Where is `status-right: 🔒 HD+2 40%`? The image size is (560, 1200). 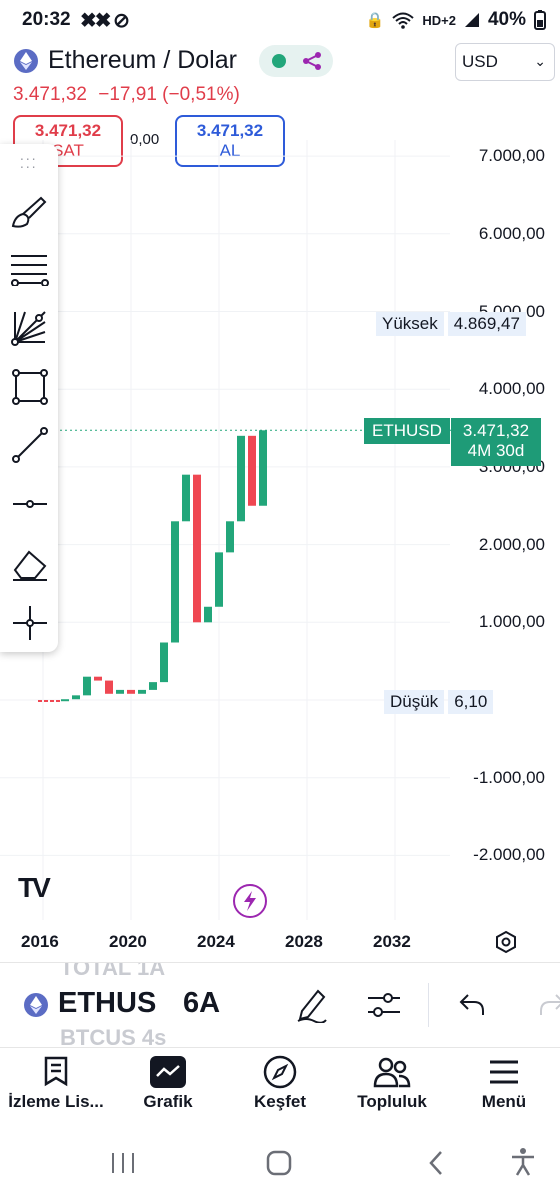 status-right: 🔒 HD+2 40% is located at coordinates (456, 20).